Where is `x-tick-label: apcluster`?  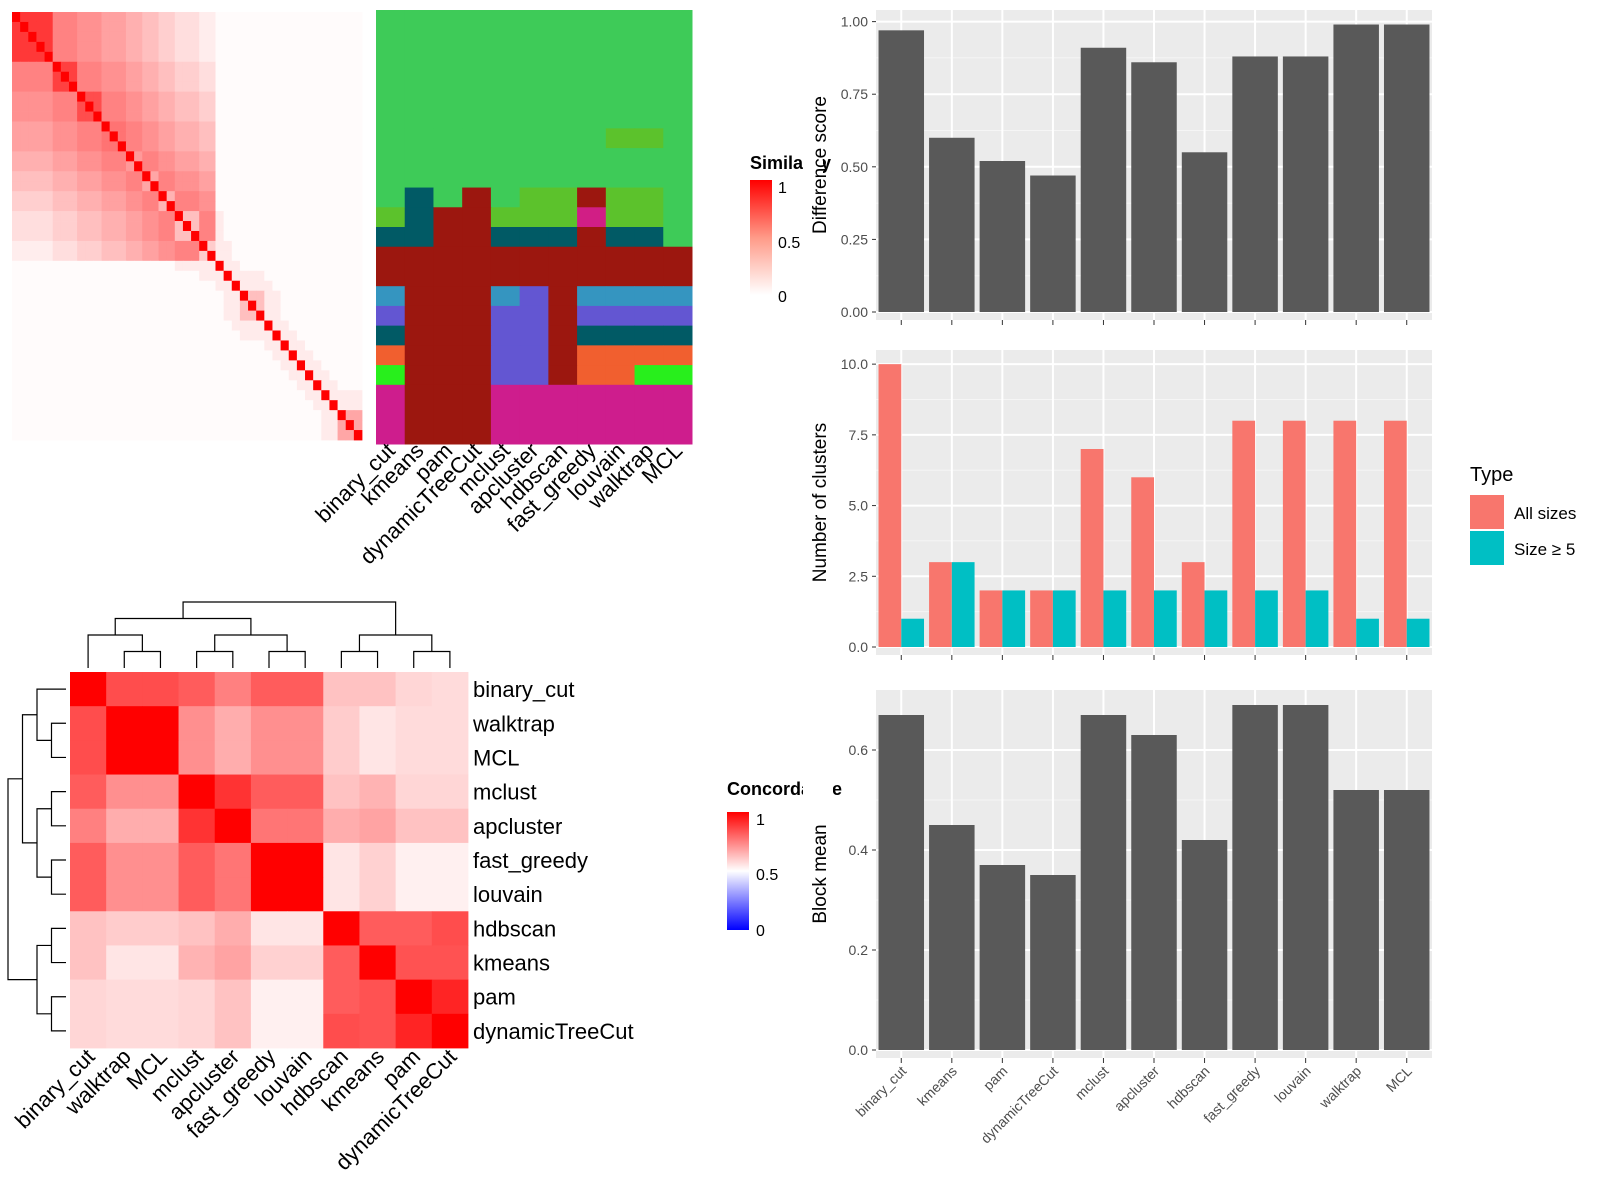
x-tick-label: apcluster is located at coordinates (1137, 1089).